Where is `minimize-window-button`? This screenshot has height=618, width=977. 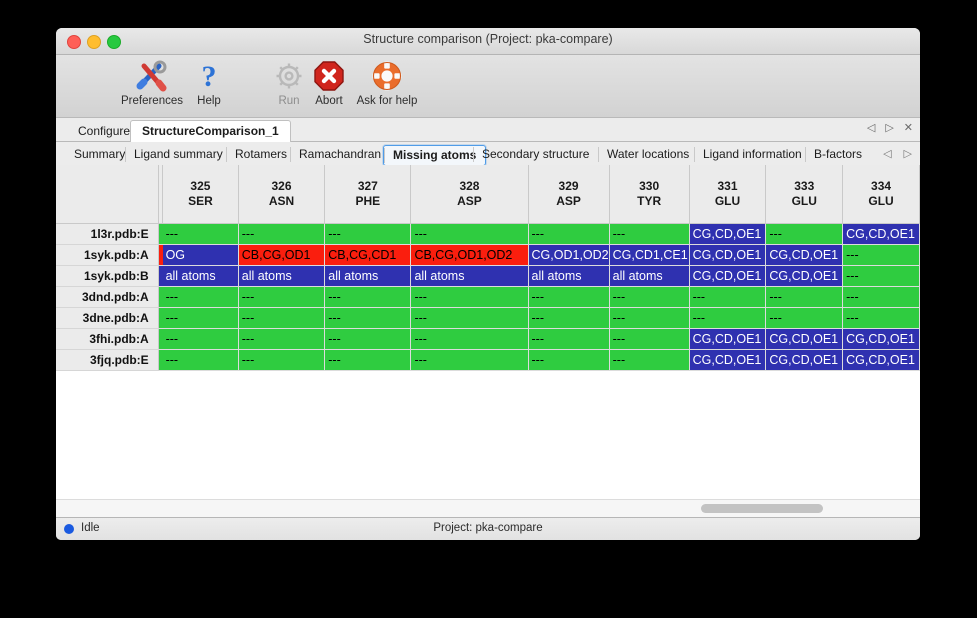
minimize-window-button is located at coordinates (94, 42).